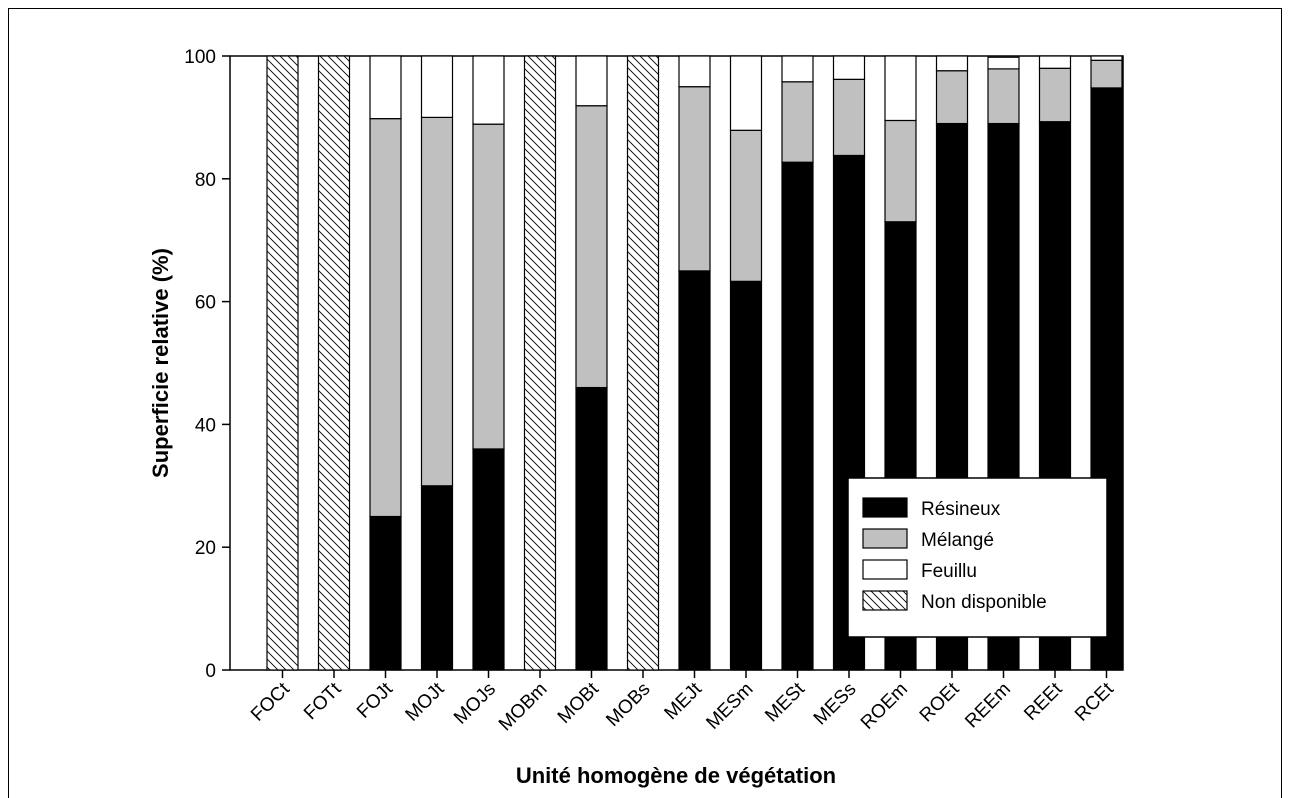 The height and width of the screenshot is (798, 1290). Describe the element at coordinates (205, 425) in the screenshot. I see `y-tick-label: 40` at that location.